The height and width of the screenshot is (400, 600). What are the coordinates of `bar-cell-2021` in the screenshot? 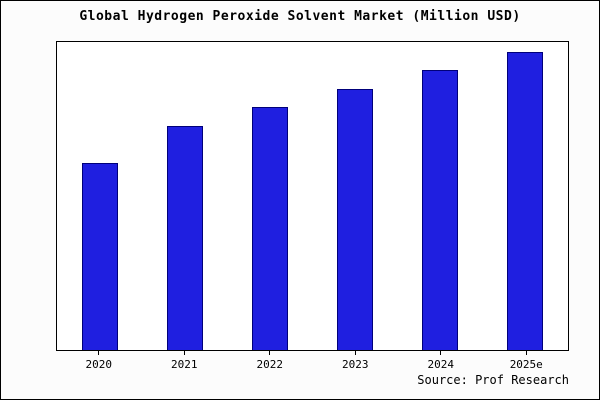 It's located at (185, 196).